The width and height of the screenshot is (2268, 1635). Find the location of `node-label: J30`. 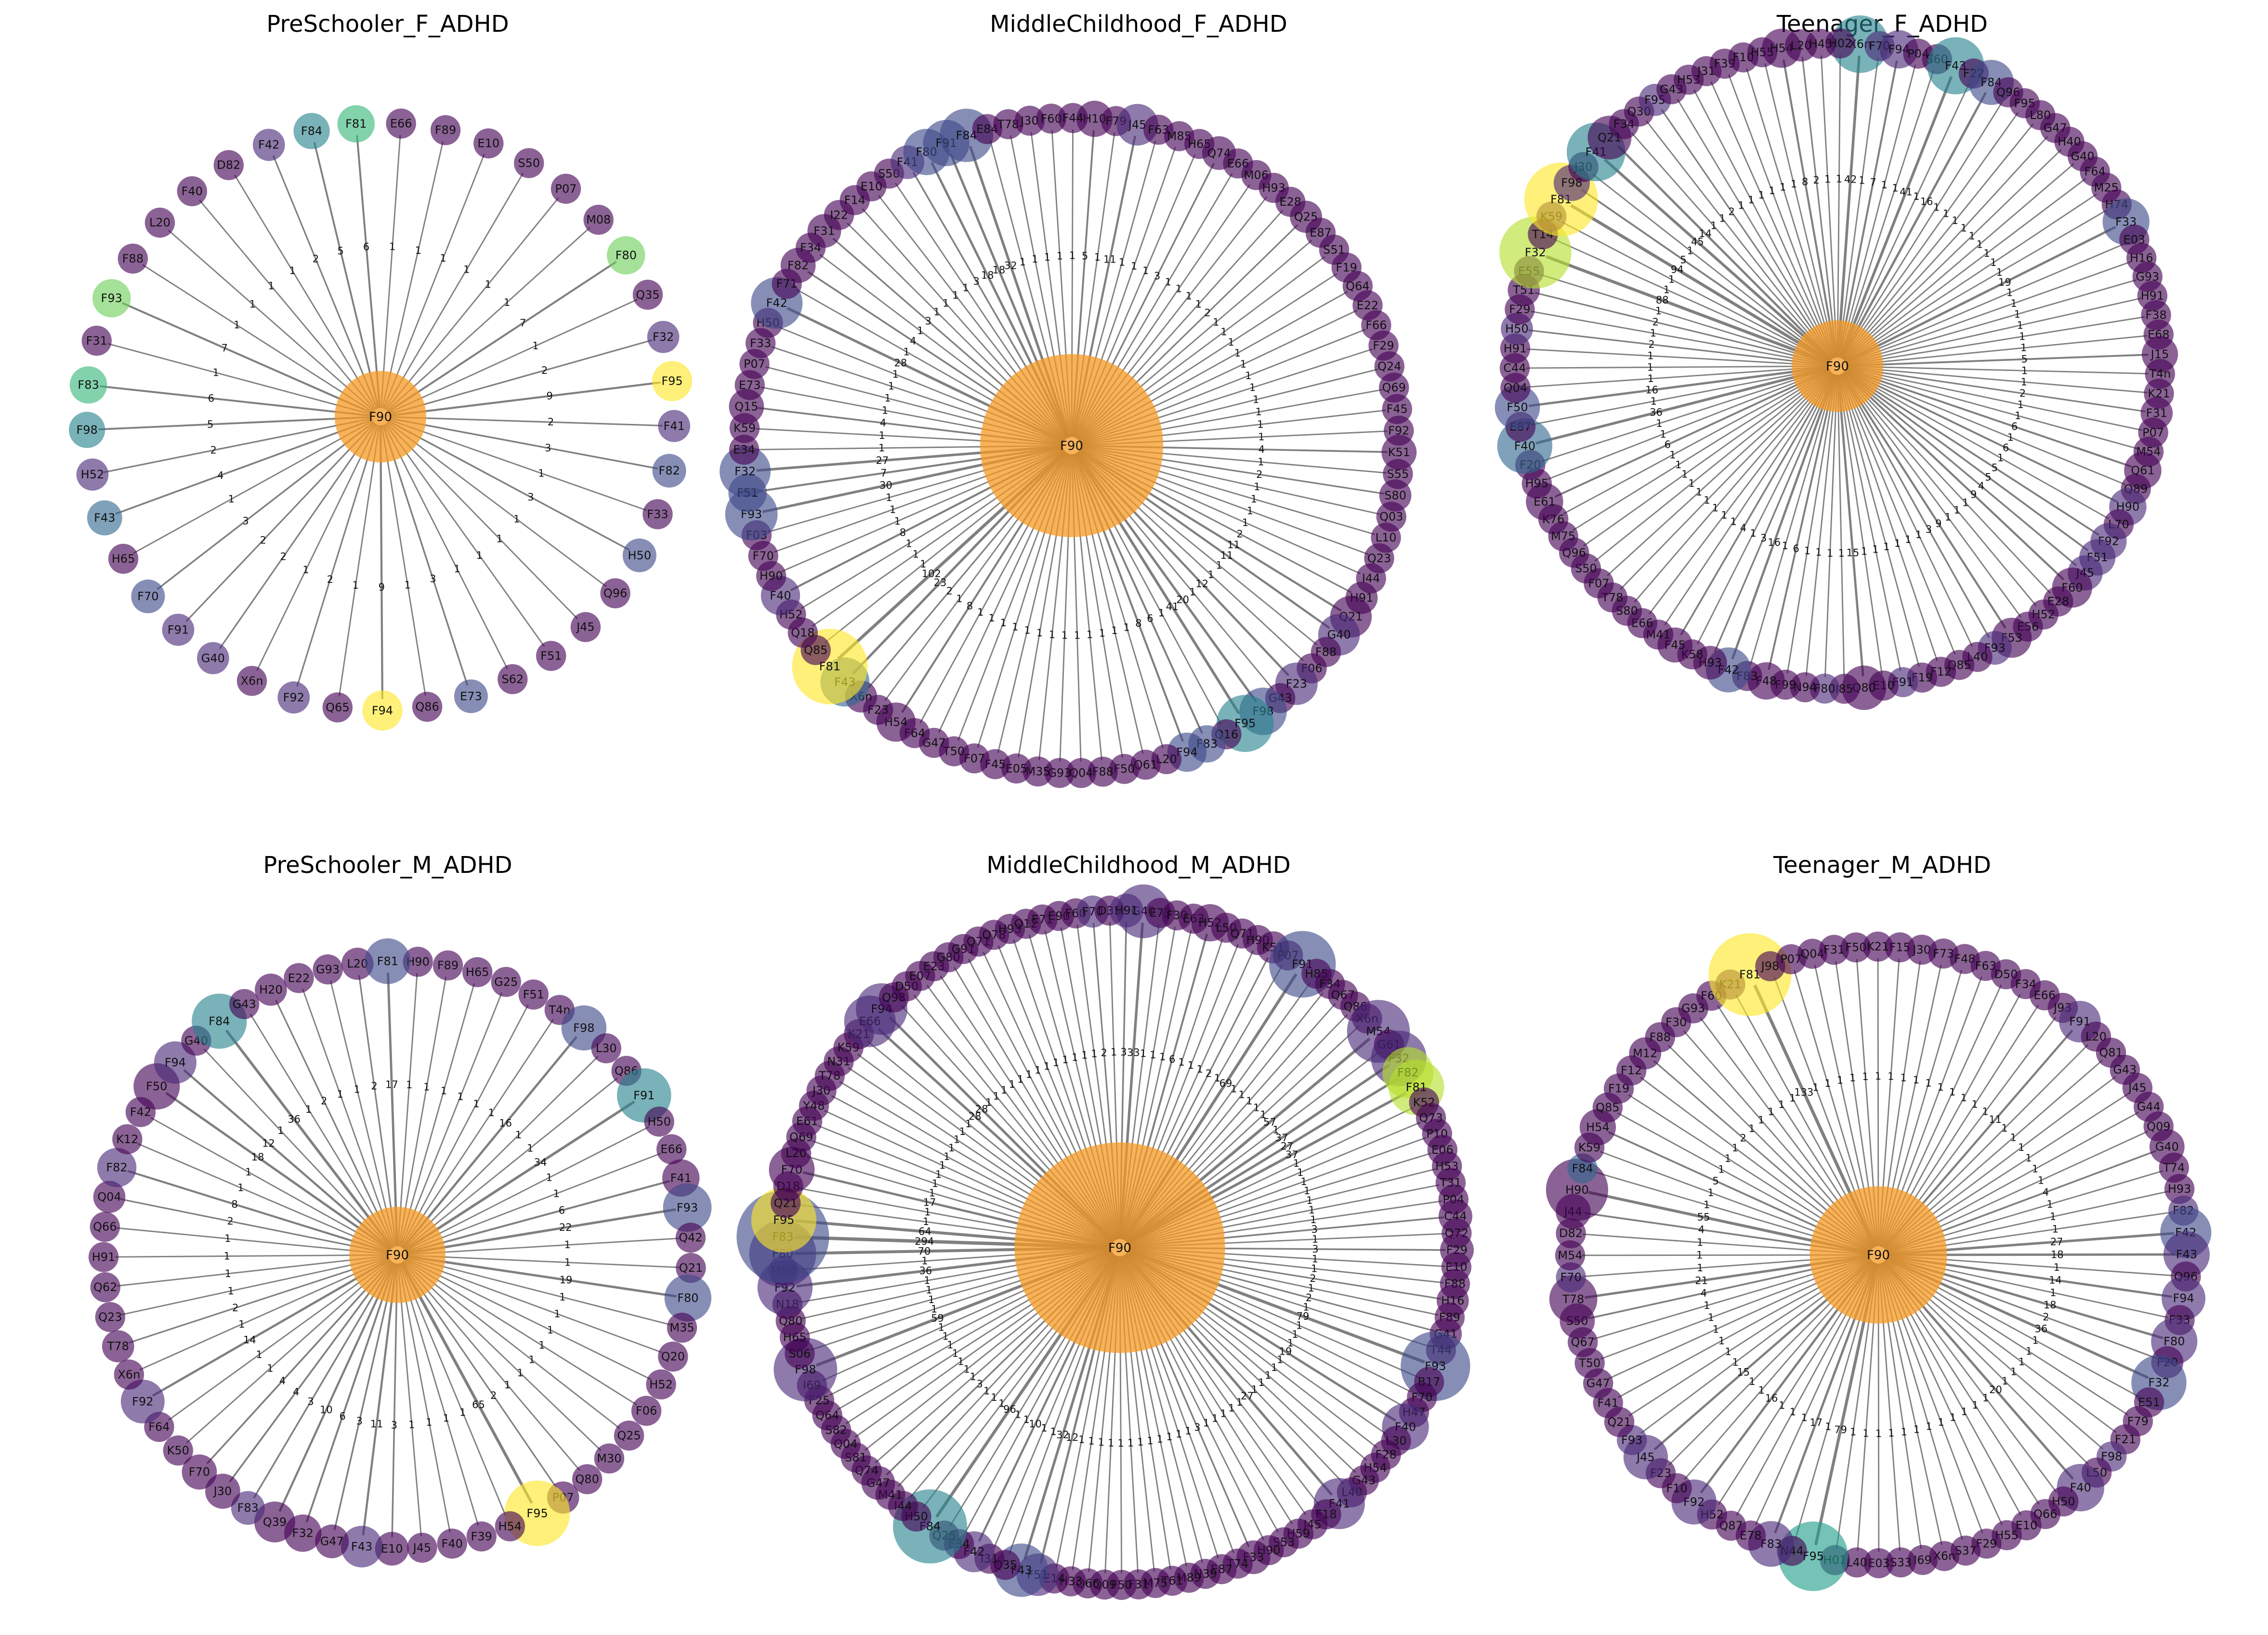

node-label: J30 is located at coordinates (1029, 121).